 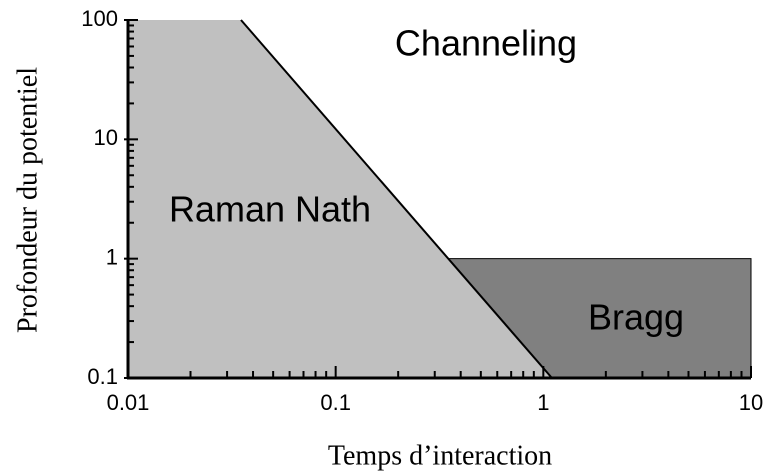 What do you see at coordinates (106, 137) in the screenshot?
I see `y-tick-label: 10` at bounding box center [106, 137].